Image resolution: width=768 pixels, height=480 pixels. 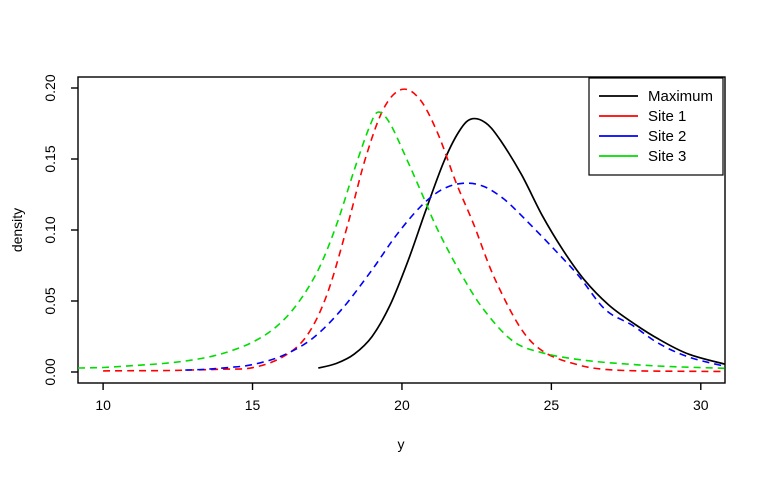 I want to click on legend-box, so click(x=656, y=126).